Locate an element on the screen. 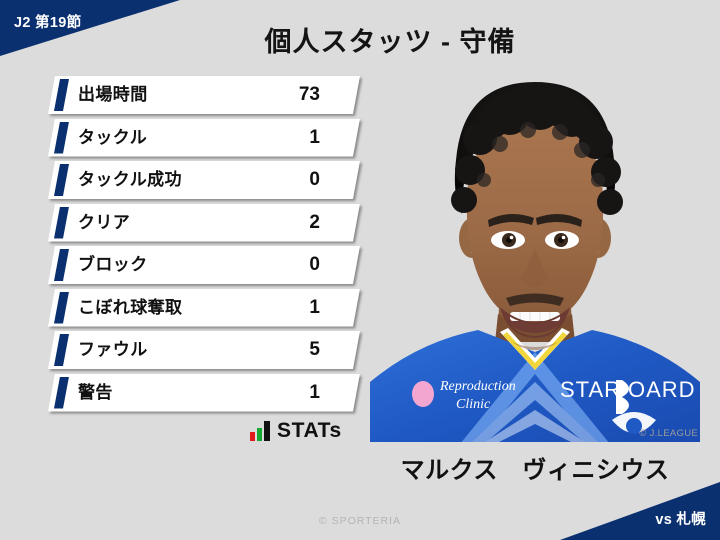 This screenshot has height=540, width=720. stats-logo: STATs is located at coordinates (296, 430).